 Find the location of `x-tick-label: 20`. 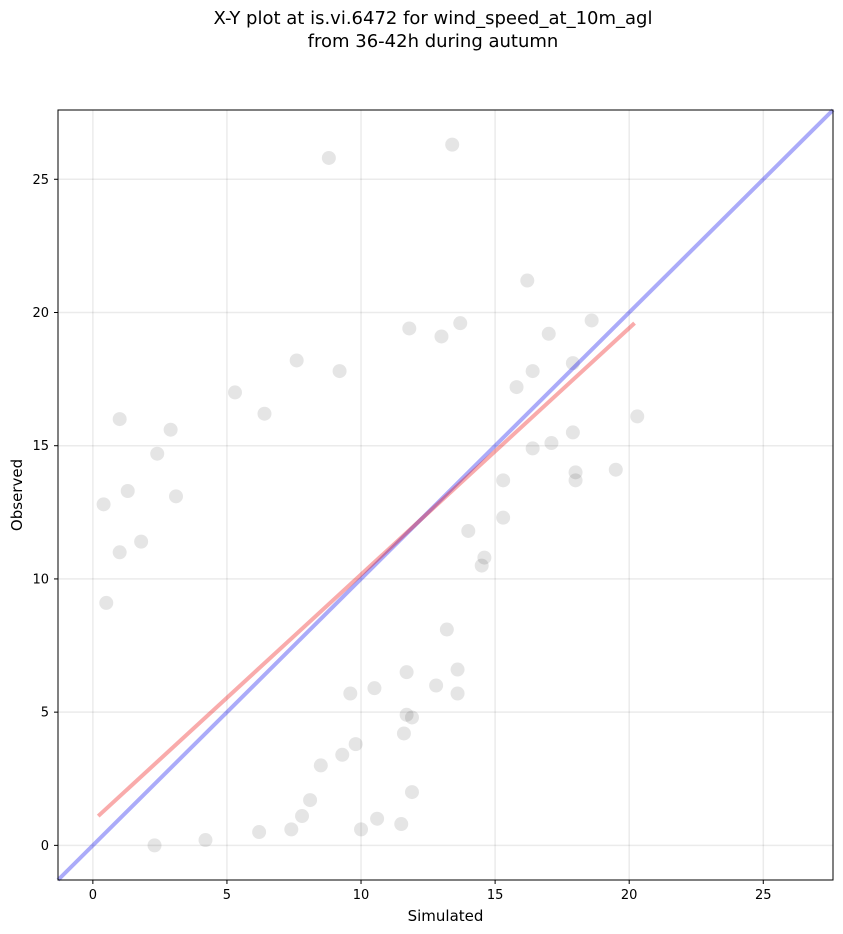

x-tick-label: 20 is located at coordinates (629, 895).